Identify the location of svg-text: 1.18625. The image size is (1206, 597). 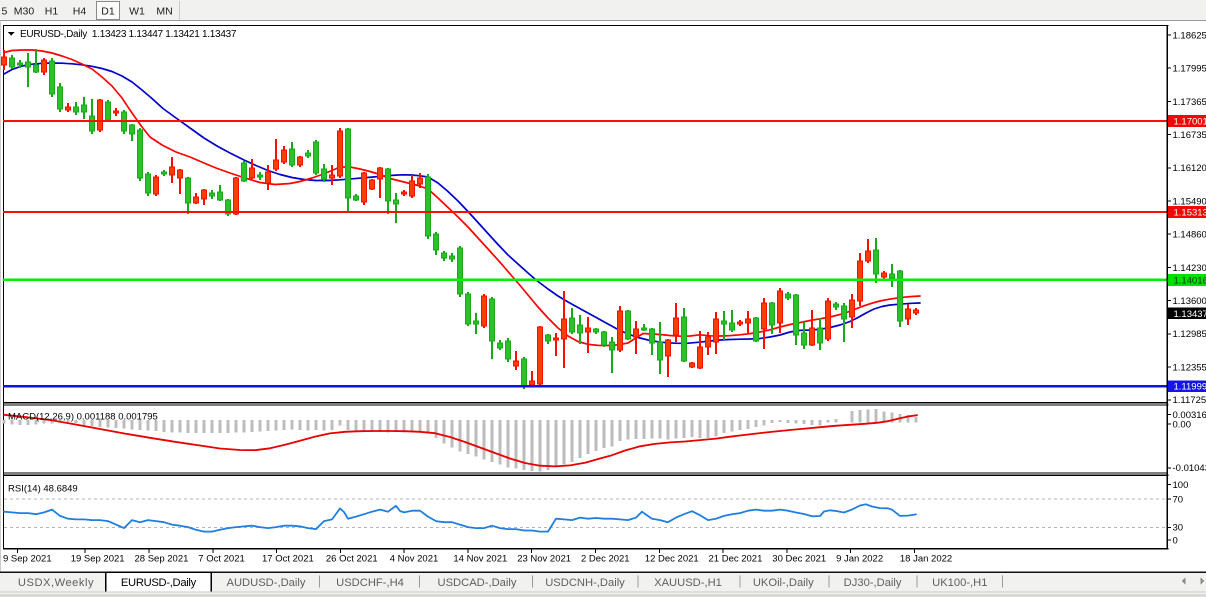
(1189, 35).